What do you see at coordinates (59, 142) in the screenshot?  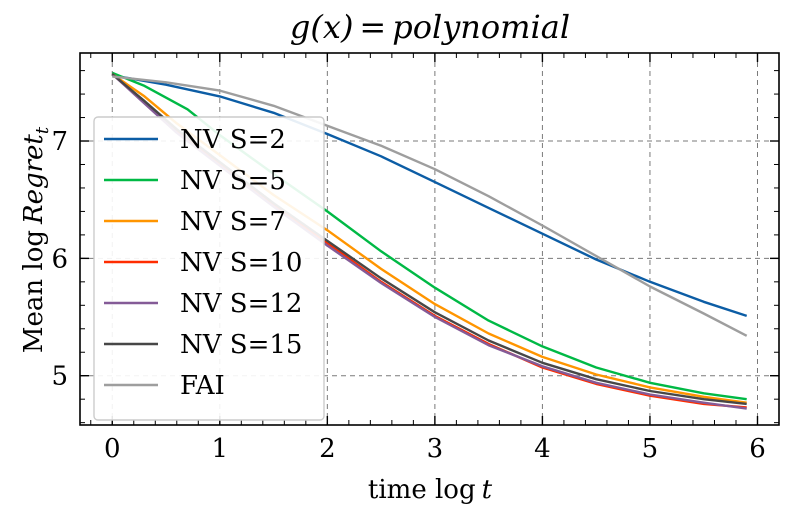 I see `y-tick-label: 7` at bounding box center [59, 142].